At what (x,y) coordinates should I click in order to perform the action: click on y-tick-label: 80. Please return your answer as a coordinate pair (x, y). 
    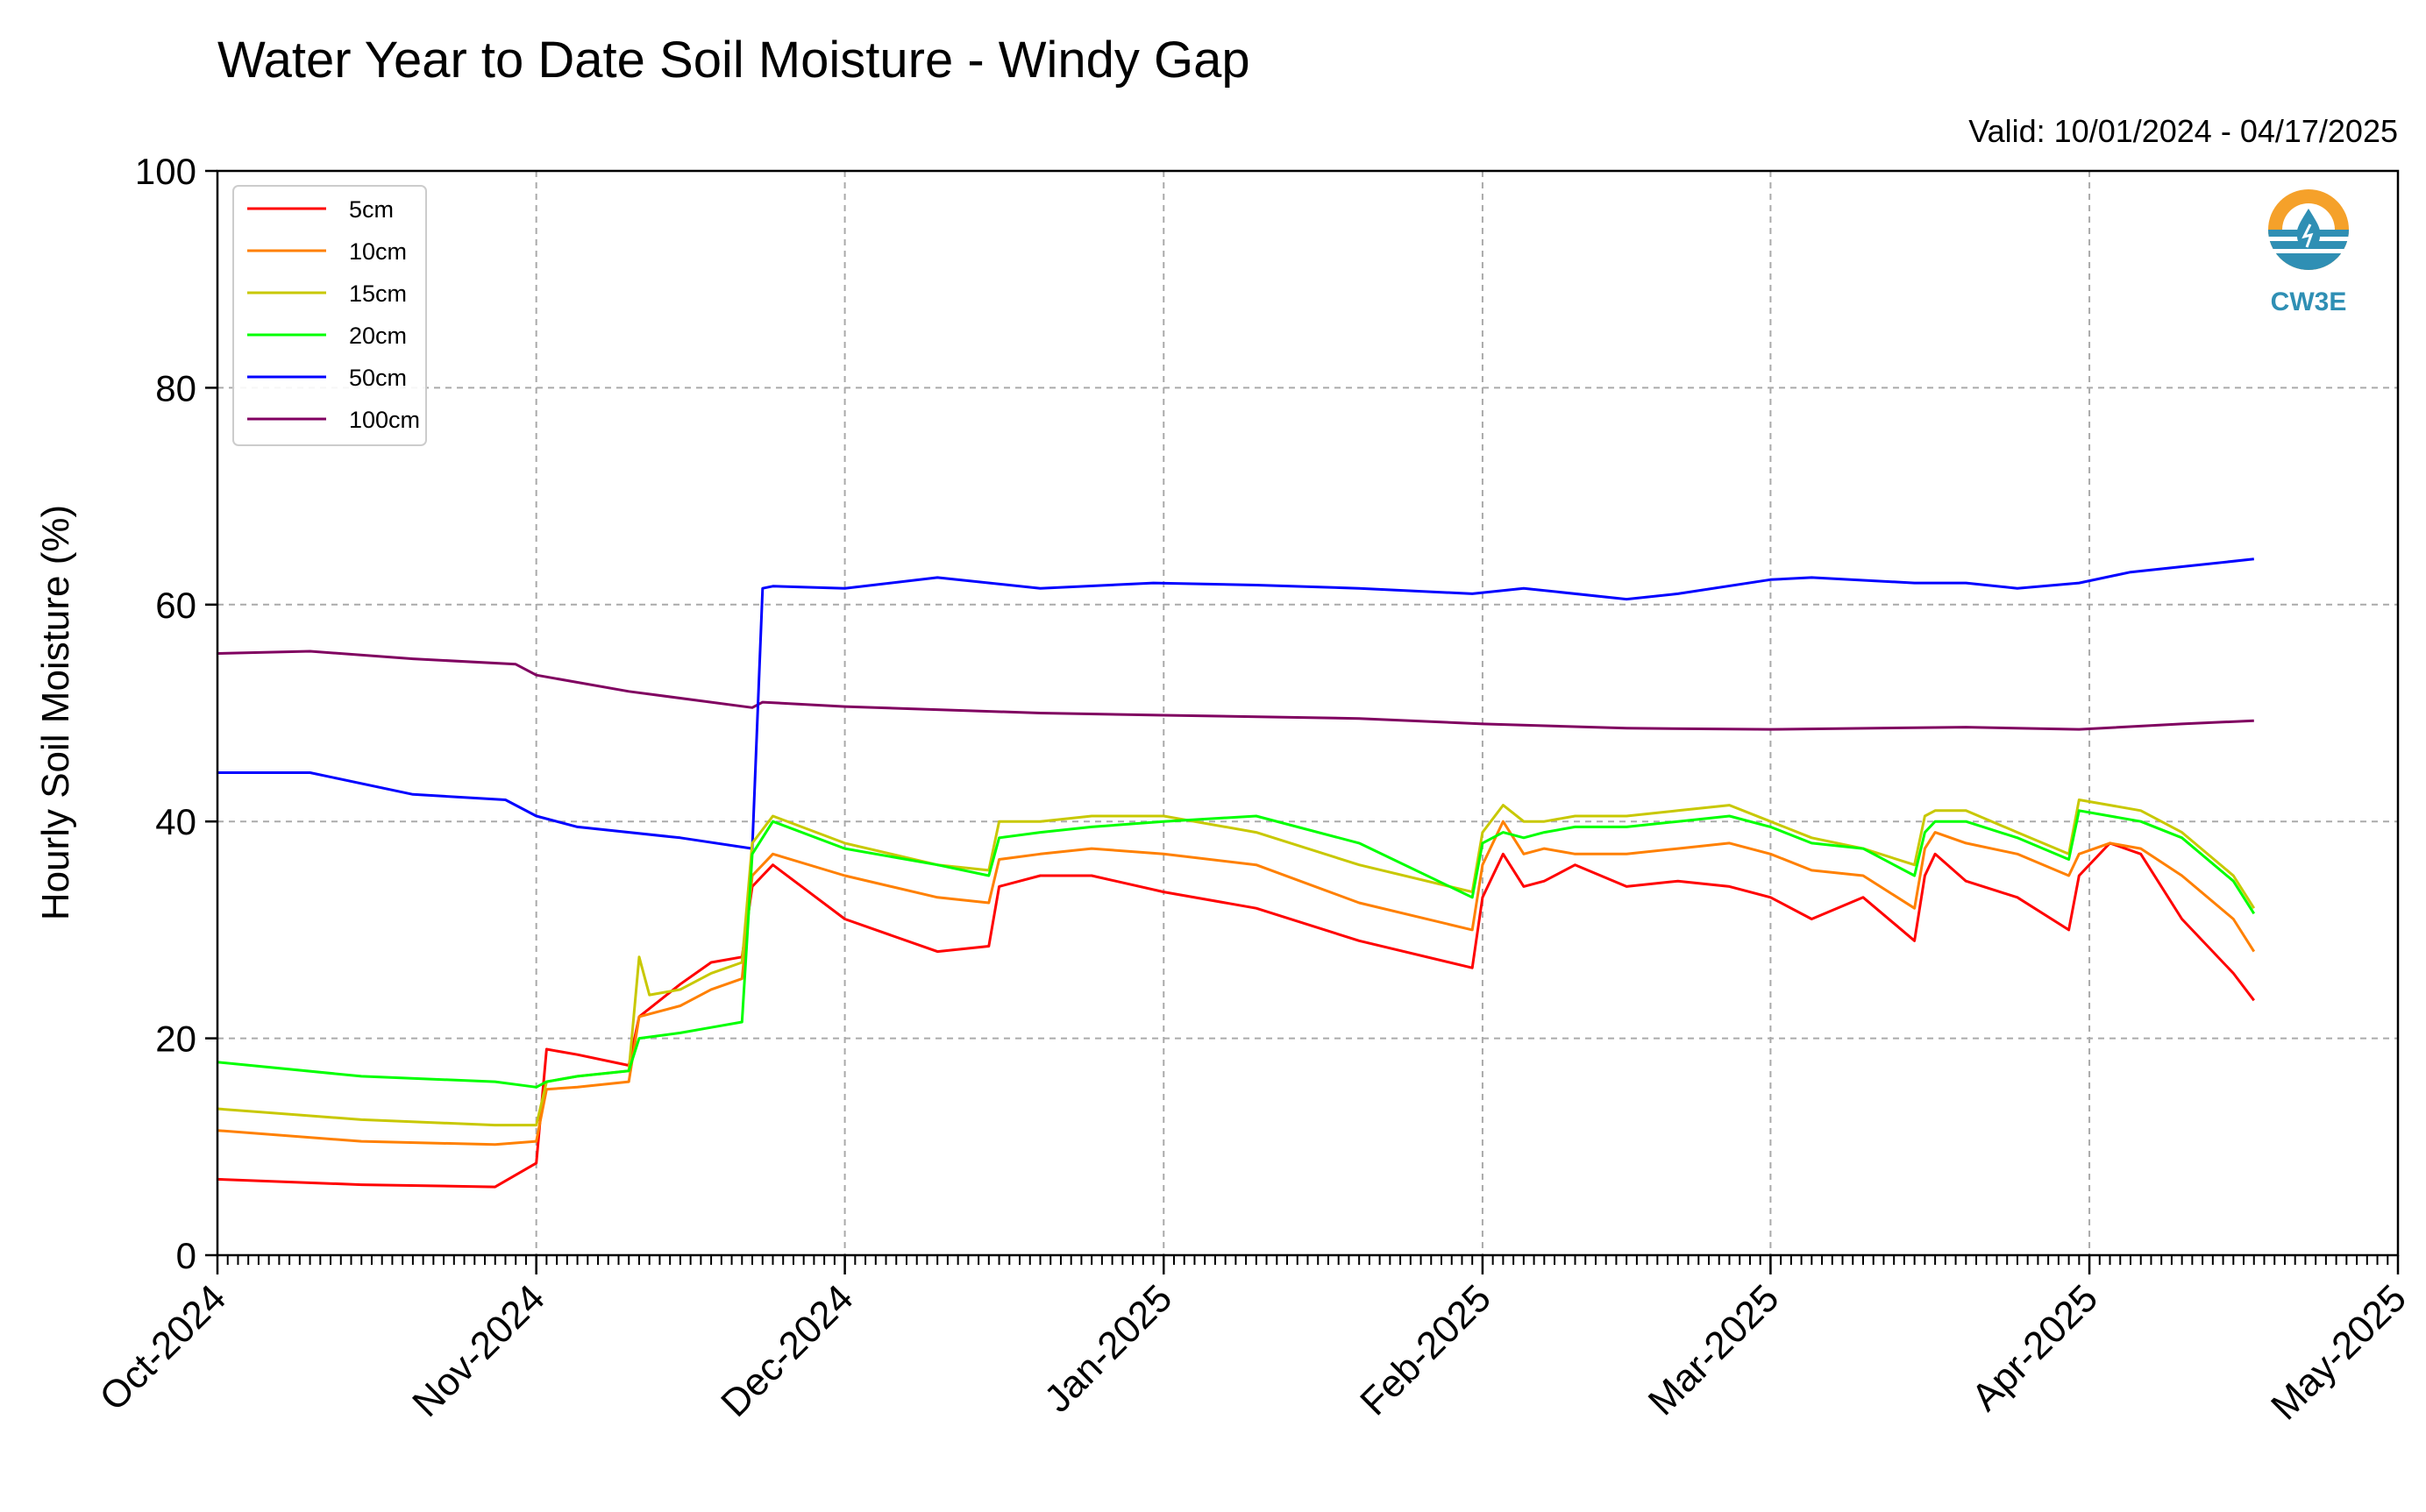
    Looking at the image, I should click on (175, 387).